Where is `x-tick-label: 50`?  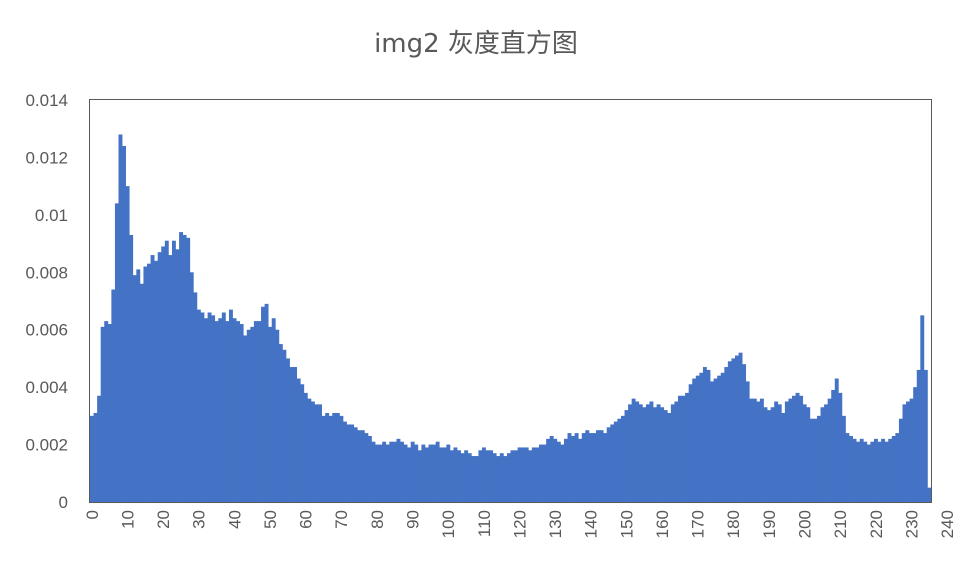
x-tick-label: 50 is located at coordinates (270, 519).